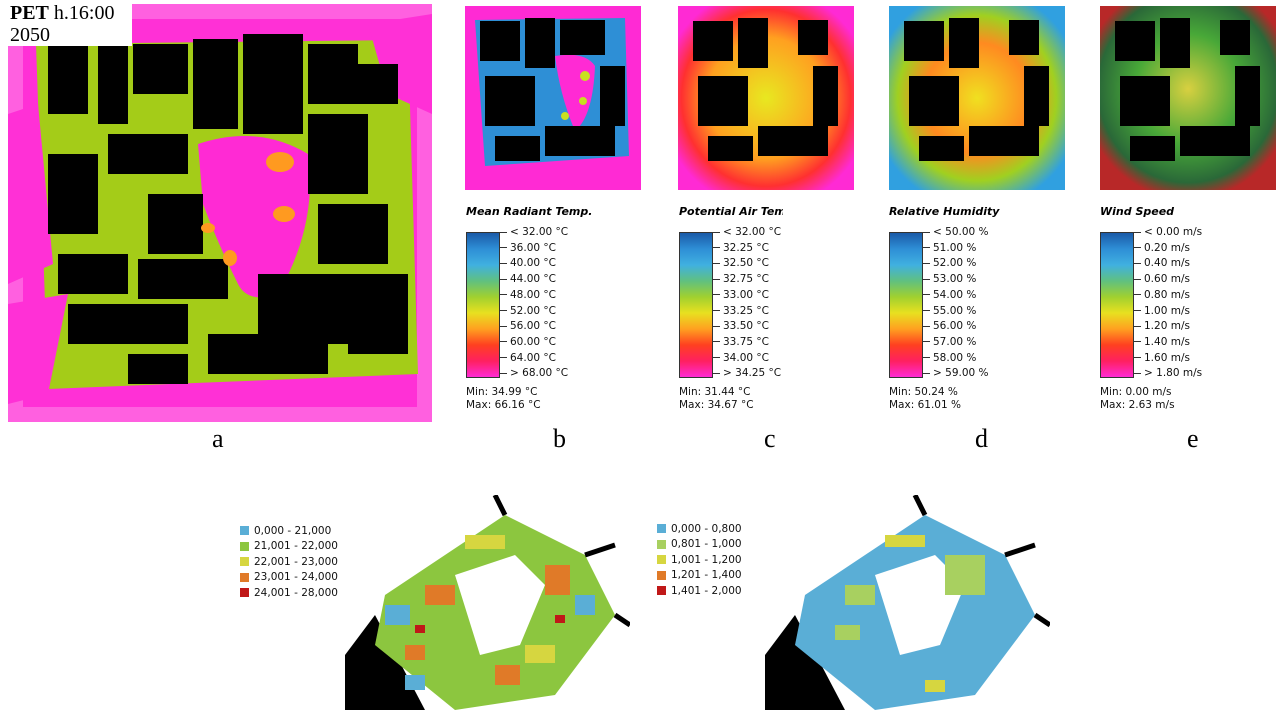 Image resolution: width=1286 pixels, height=713 pixels. I want to click on legend-tick: 1.40 m/s, so click(1161, 342).